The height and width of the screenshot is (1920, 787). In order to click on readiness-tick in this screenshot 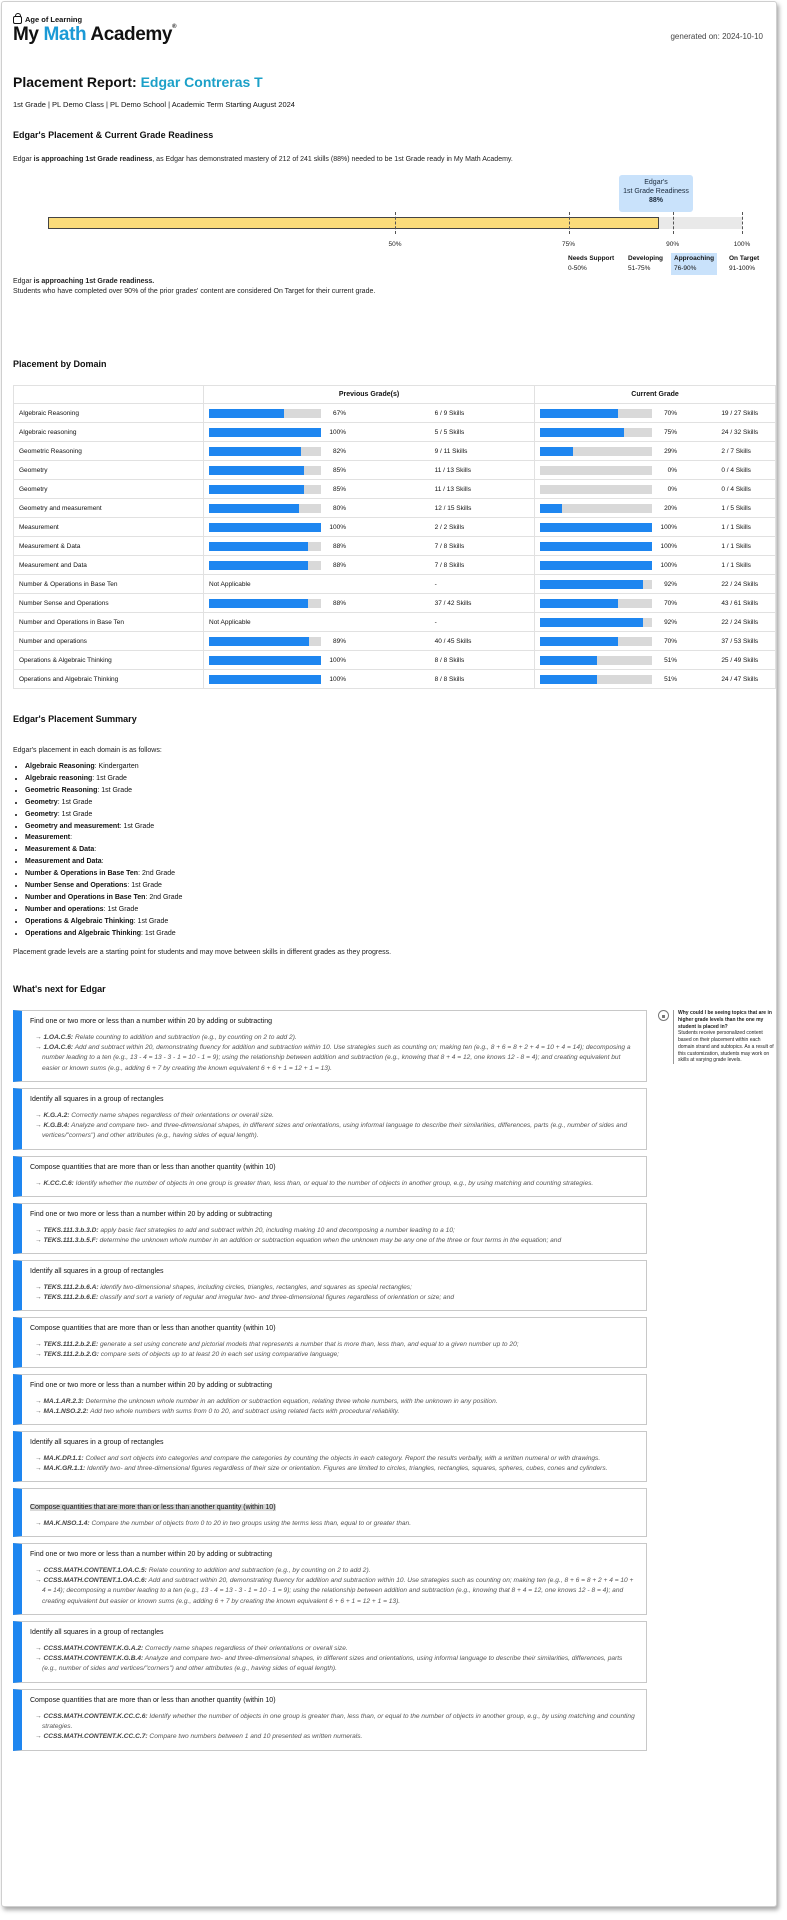, I will do `click(742, 223)`.